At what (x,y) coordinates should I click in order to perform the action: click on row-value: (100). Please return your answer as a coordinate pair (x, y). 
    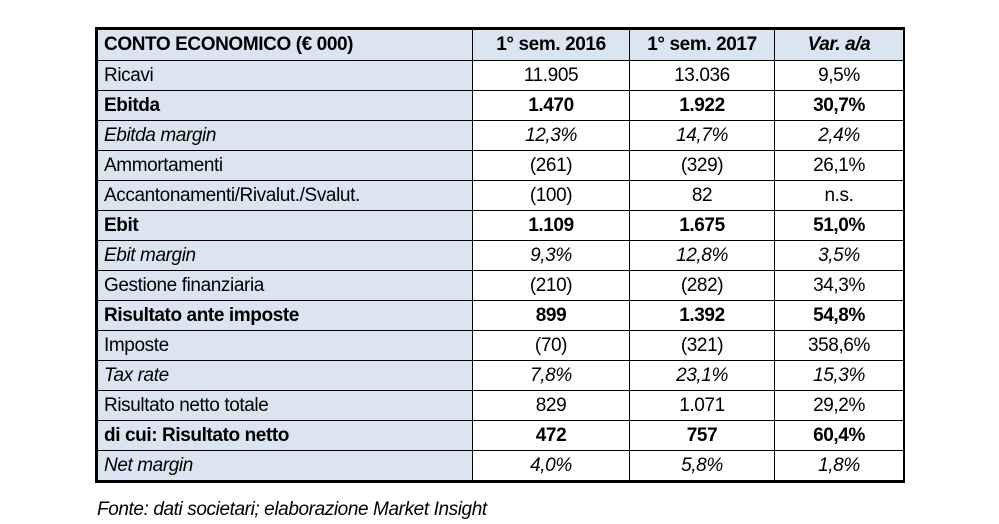
    Looking at the image, I should click on (551, 195).